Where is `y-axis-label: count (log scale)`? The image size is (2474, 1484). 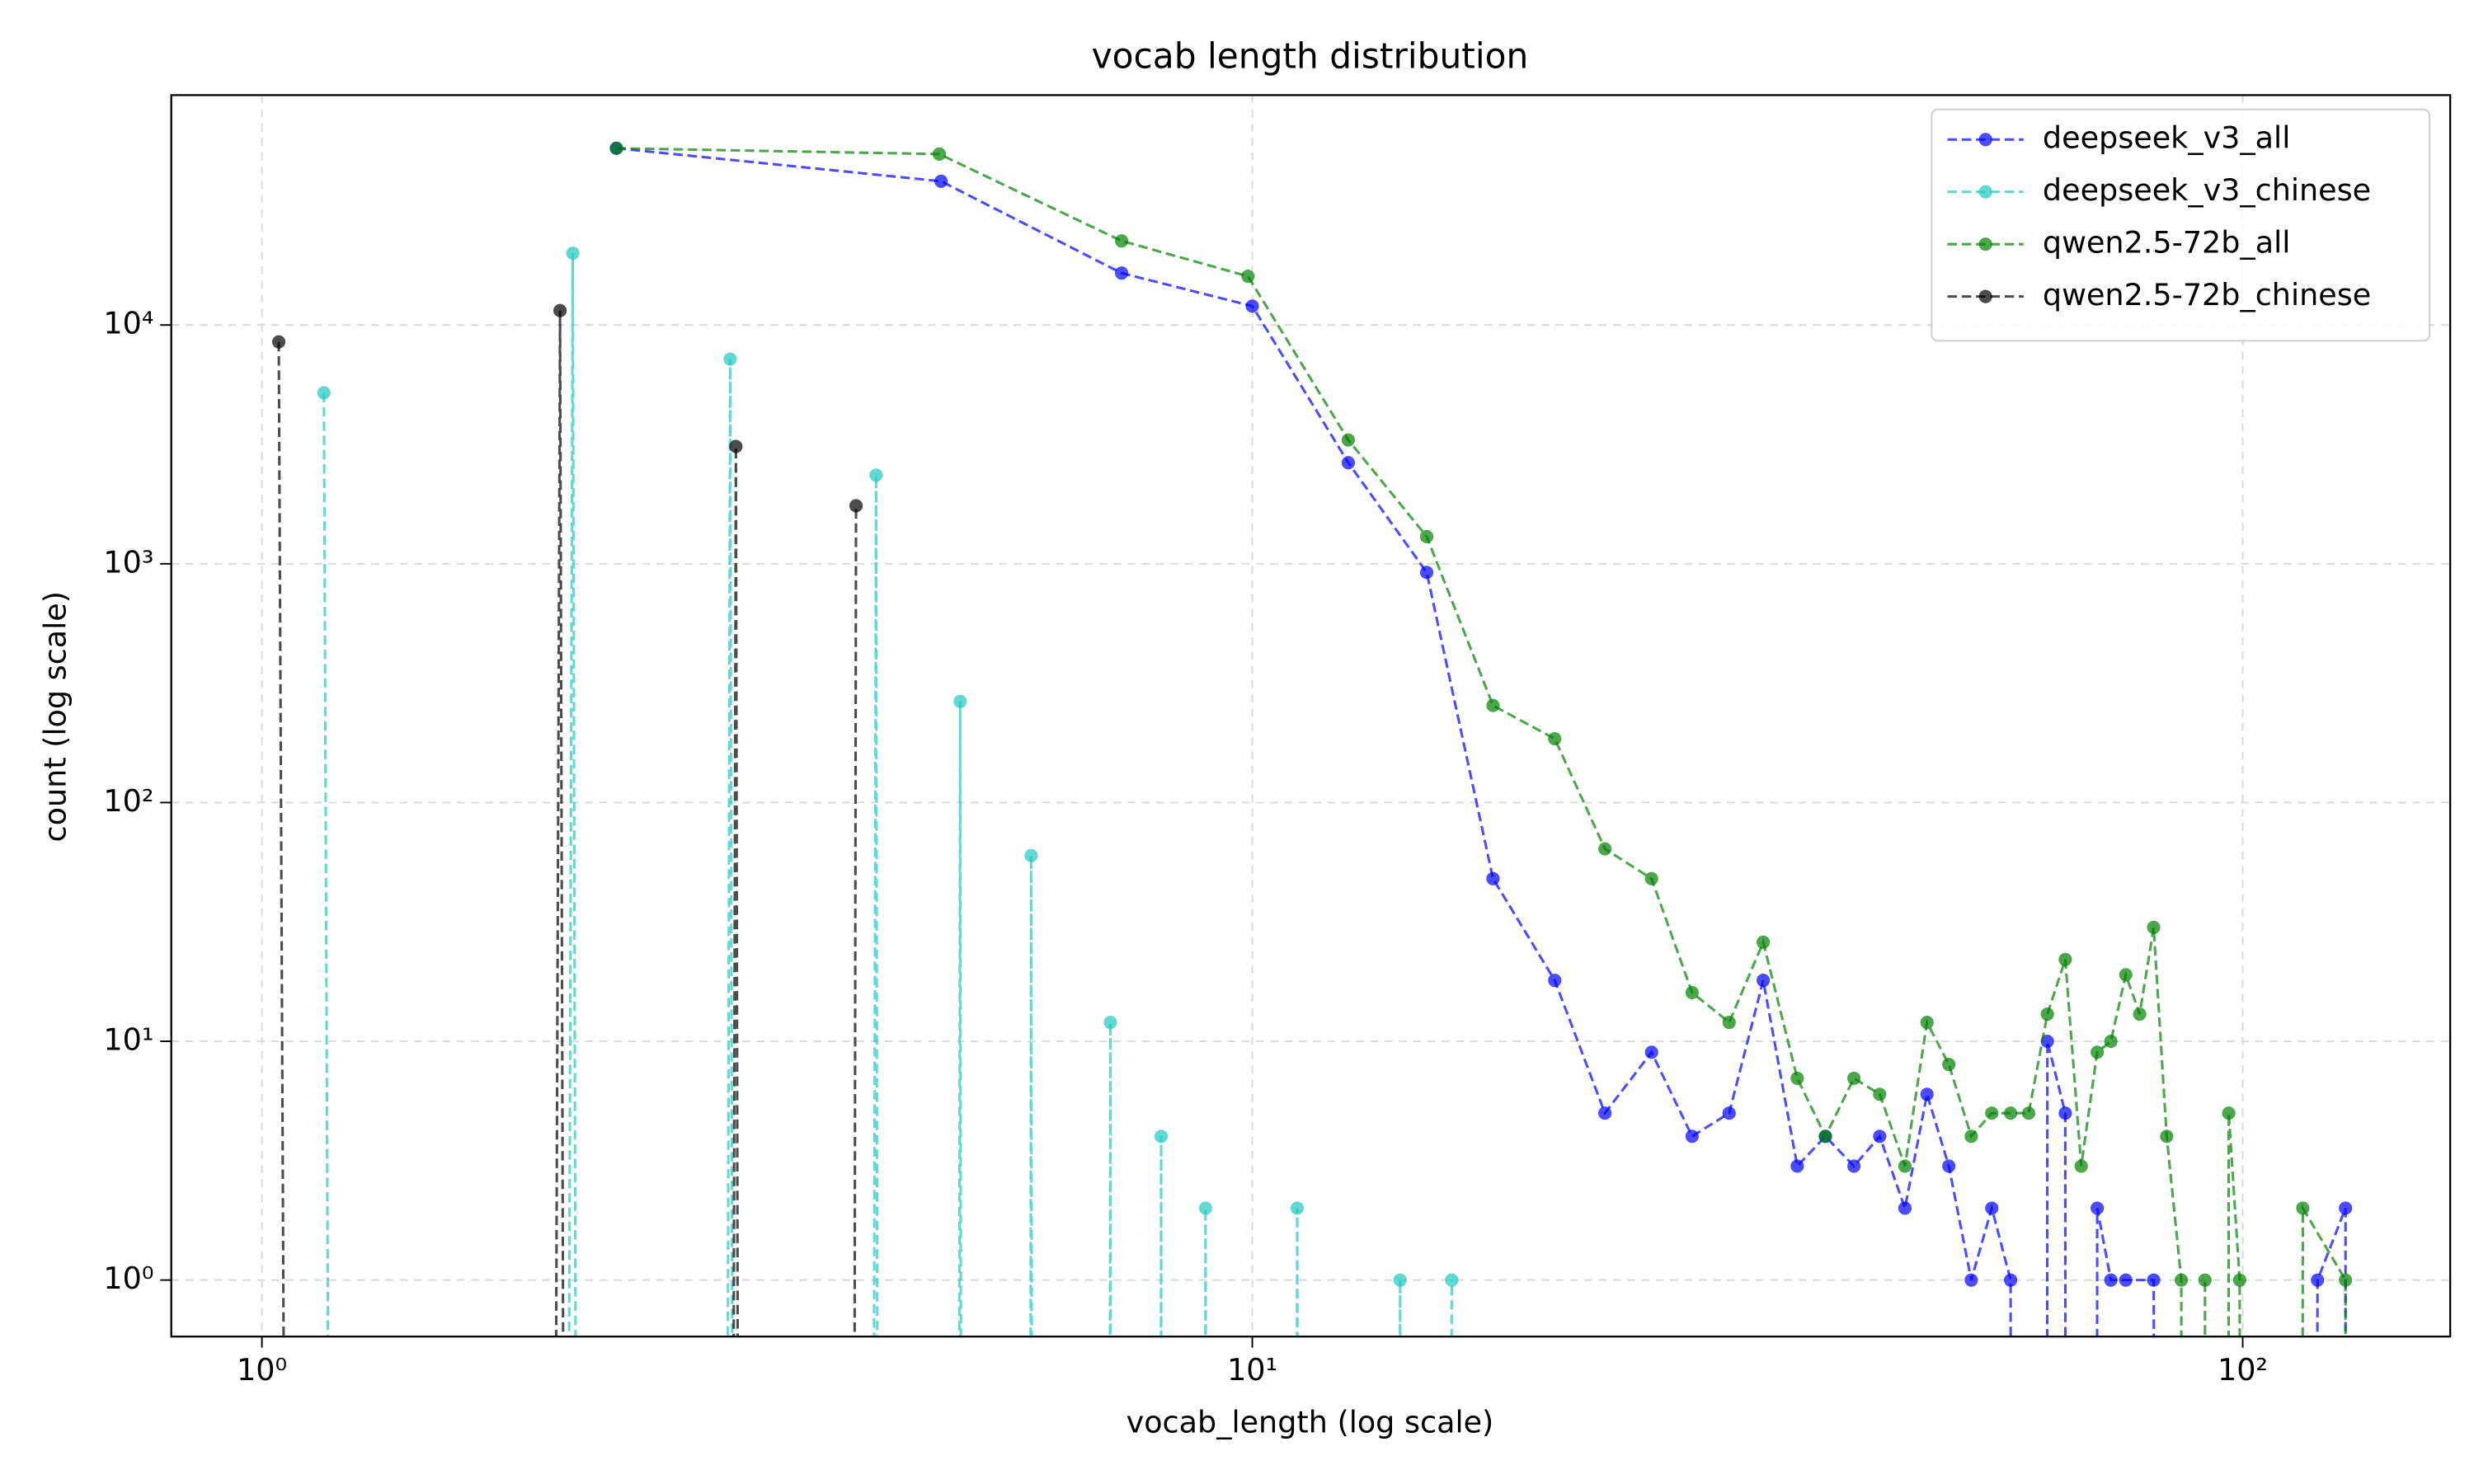
y-axis-label: count (log scale) is located at coordinates (55, 716).